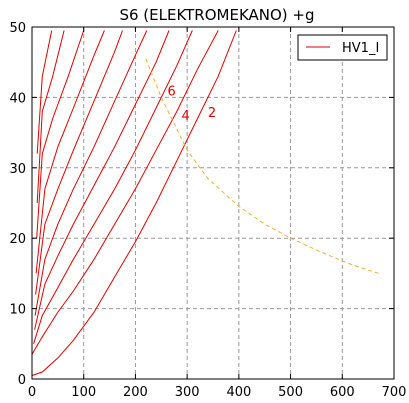 This screenshot has width=409, height=403. Describe the element at coordinates (360, 48) in the screenshot. I see `legend-label-hv1-i: HV1_I` at that location.